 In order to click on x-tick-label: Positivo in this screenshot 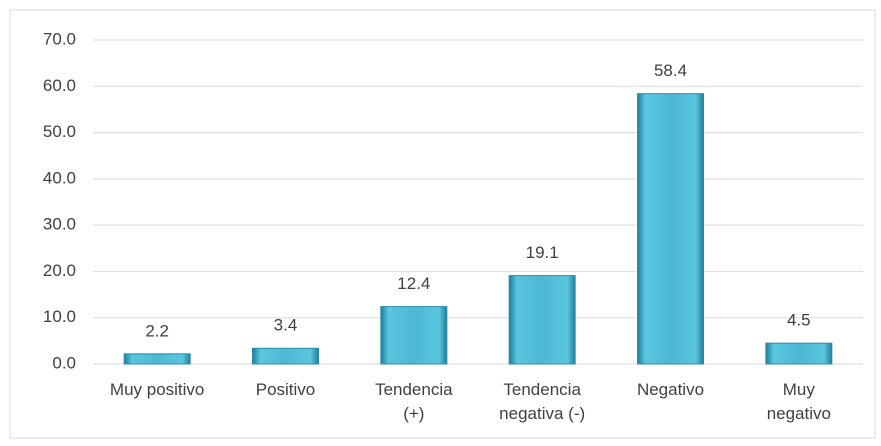, I will do `click(285, 389)`.